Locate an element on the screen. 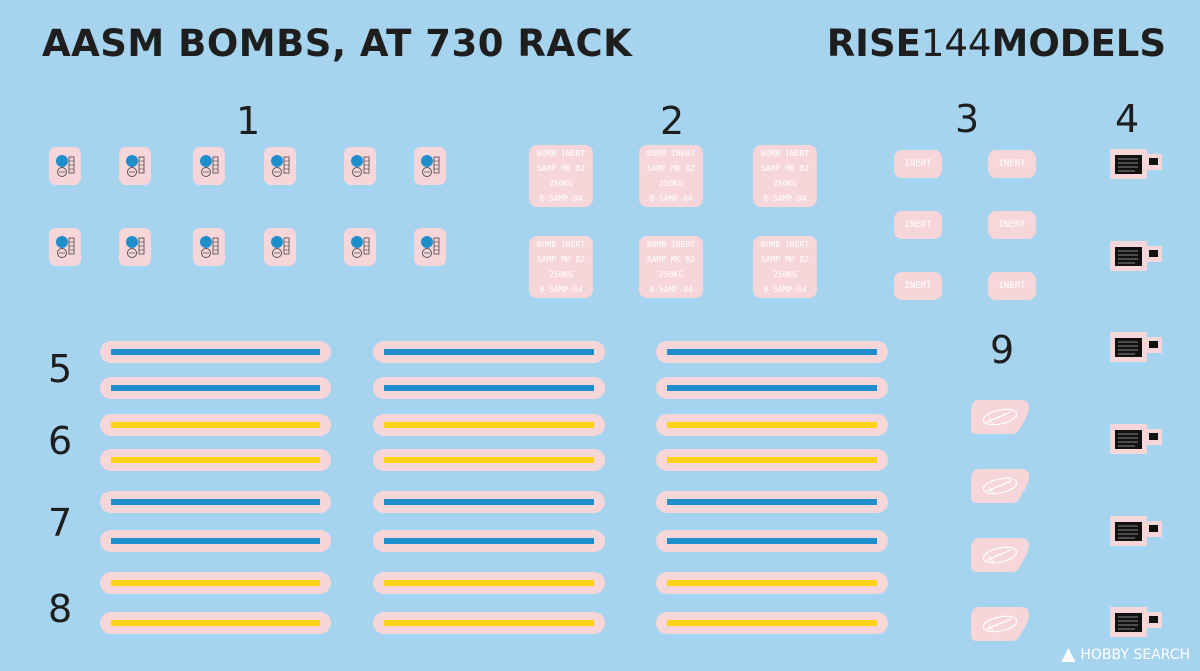 The width and height of the screenshot is (1200, 671). set-number-7: 7 is located at coordinates (60, 523).